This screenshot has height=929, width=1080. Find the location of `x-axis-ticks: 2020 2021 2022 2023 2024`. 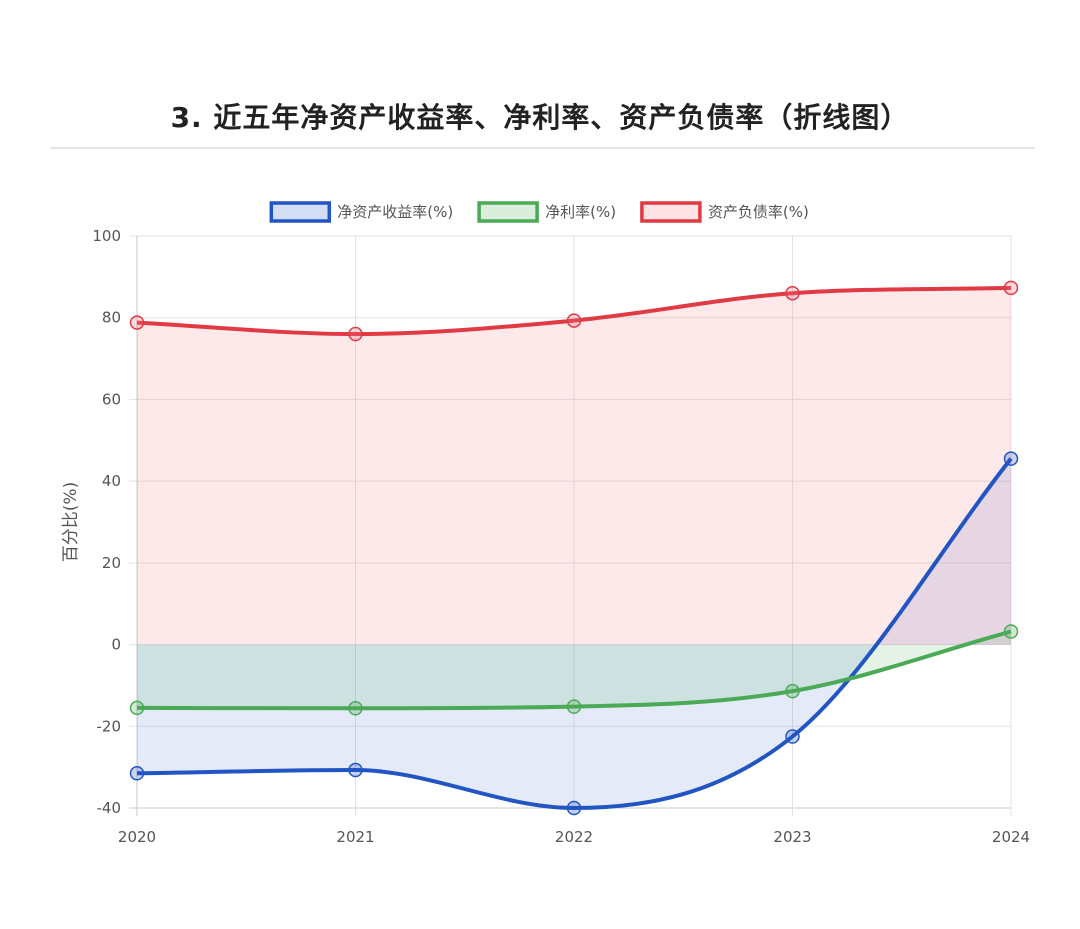

x-axis-ticks: 2020 2021 2022 2023 2024 is located at coordinates (574, 837).